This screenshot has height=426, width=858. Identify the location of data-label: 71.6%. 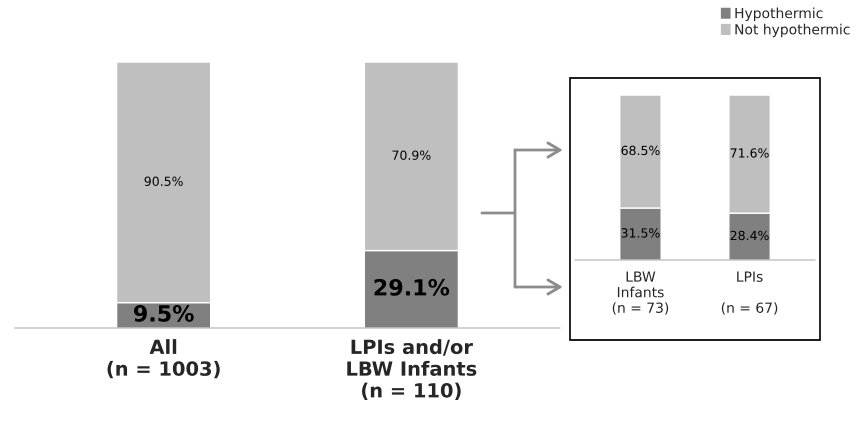
(749, 153).